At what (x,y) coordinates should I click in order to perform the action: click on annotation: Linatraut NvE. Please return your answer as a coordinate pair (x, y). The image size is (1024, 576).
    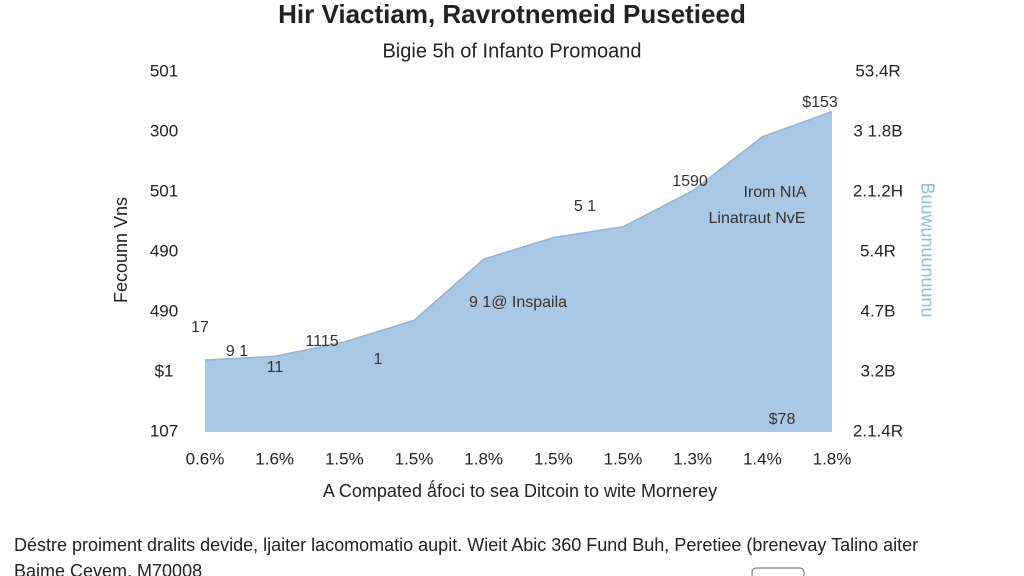
    Looking at the image, I should click on (757, 218).